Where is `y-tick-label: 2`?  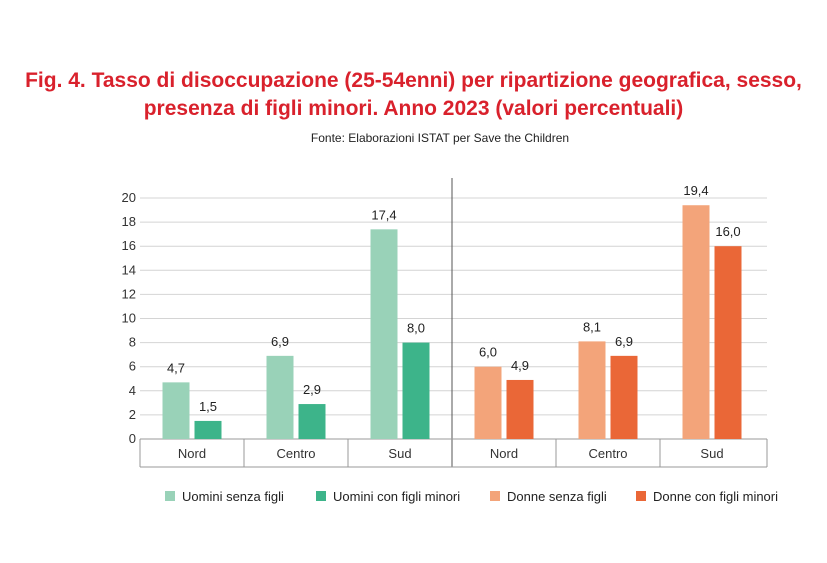
y-tick-label: 2 is located at coordinates (132, 414).